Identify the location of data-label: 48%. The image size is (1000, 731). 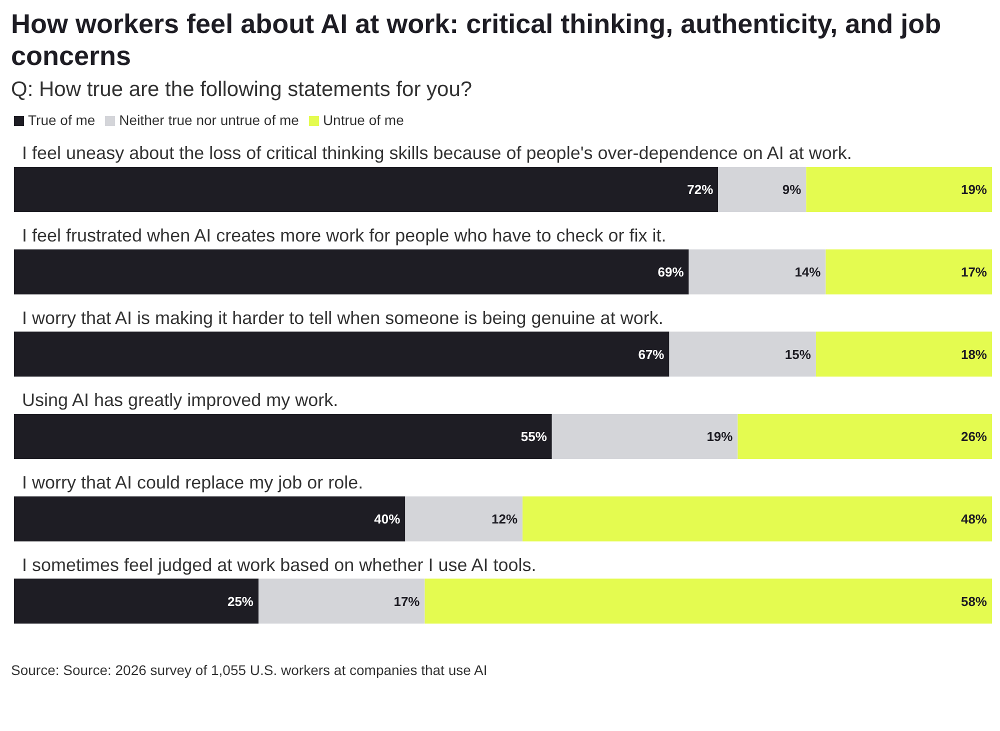
(974, 518).